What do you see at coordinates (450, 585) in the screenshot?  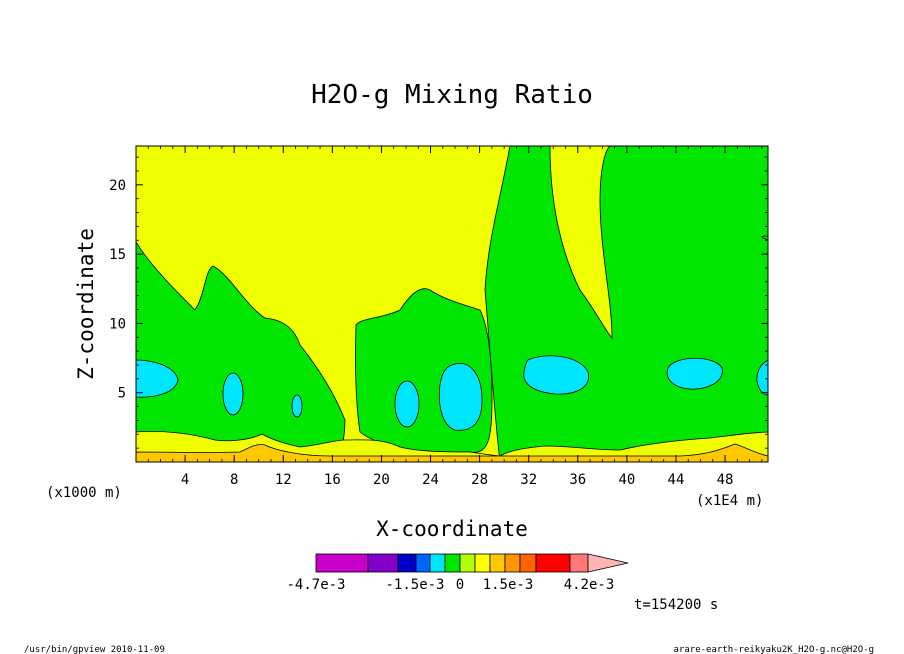 I see `colorbar-labels: -4.7e-3 -1.5e-3 0 1.5e-3 4.2e-3` at bounding box center [450, 585].